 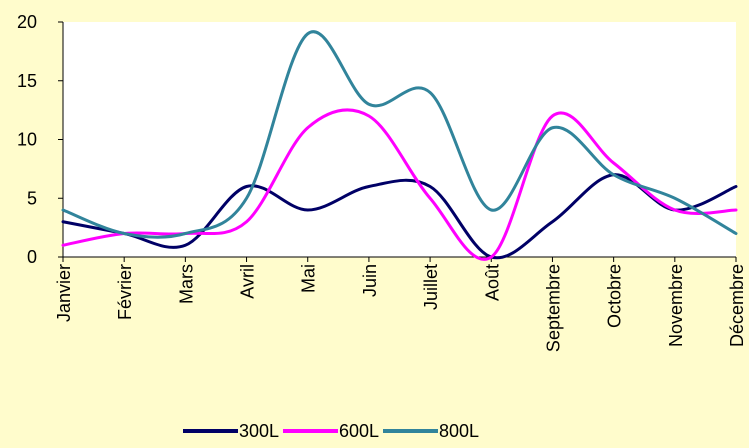 What do you see at coordinates (32, 257) in the screenshot?
I see `y-tick-label: 0` at bounding box center [32, 257].